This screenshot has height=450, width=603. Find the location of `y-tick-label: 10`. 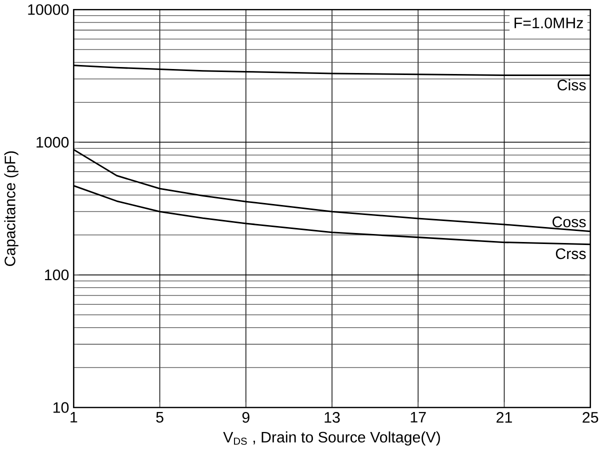

y-tick-label: 10 is located at coordinates (61, 408).